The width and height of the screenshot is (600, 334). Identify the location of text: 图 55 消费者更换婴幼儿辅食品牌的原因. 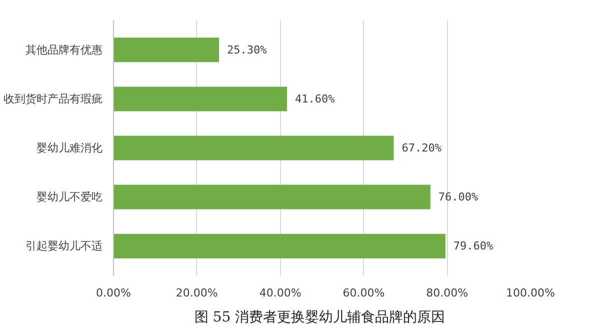
(320, 318).